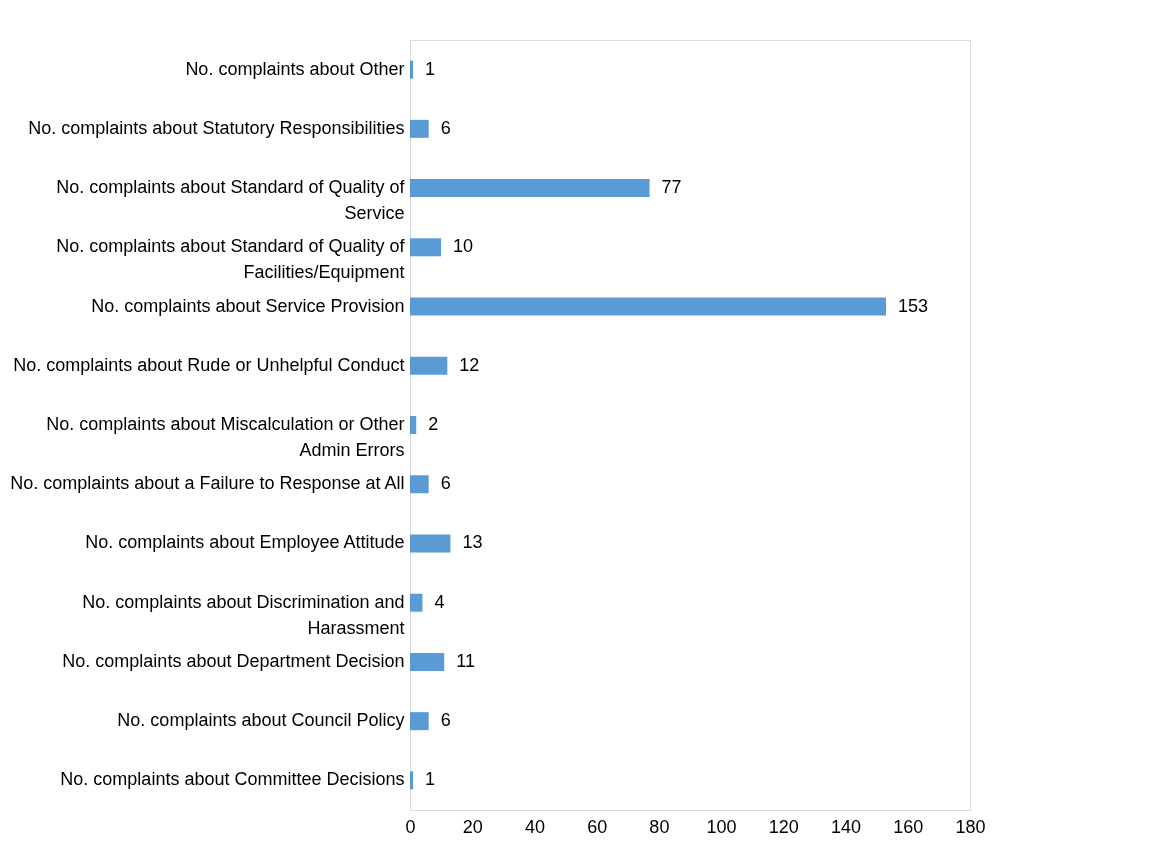  I want to click on y-tick-label: No. complaints about a Failure to Response at All, so click(207, 483).